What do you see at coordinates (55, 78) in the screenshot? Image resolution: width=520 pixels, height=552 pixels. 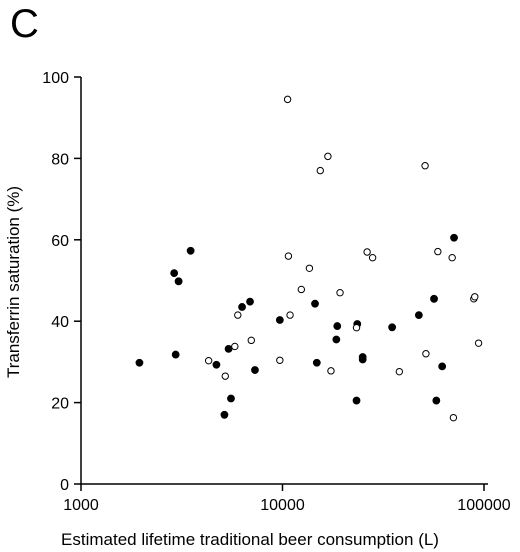 I see `y-tick-label: 100` at bounding box center [55, 78].